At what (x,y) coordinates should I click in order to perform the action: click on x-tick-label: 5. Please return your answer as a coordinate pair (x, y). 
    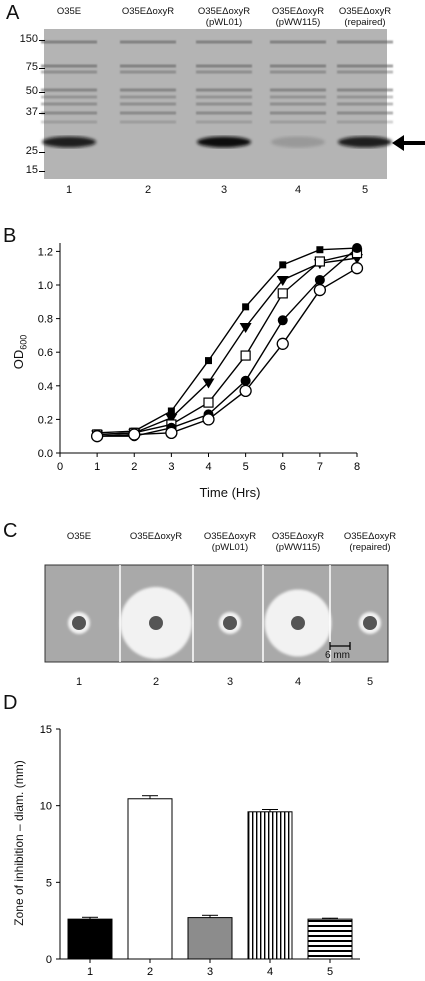
    Looking at the image, I should click on (246, 467).